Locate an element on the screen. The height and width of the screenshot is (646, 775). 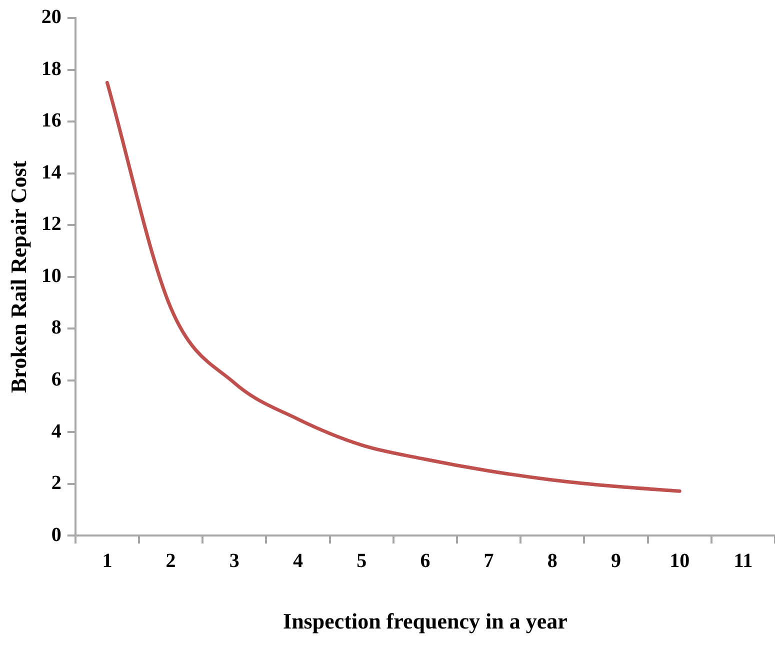
y-tick-label: 16 is located at coordinates (51, 121).